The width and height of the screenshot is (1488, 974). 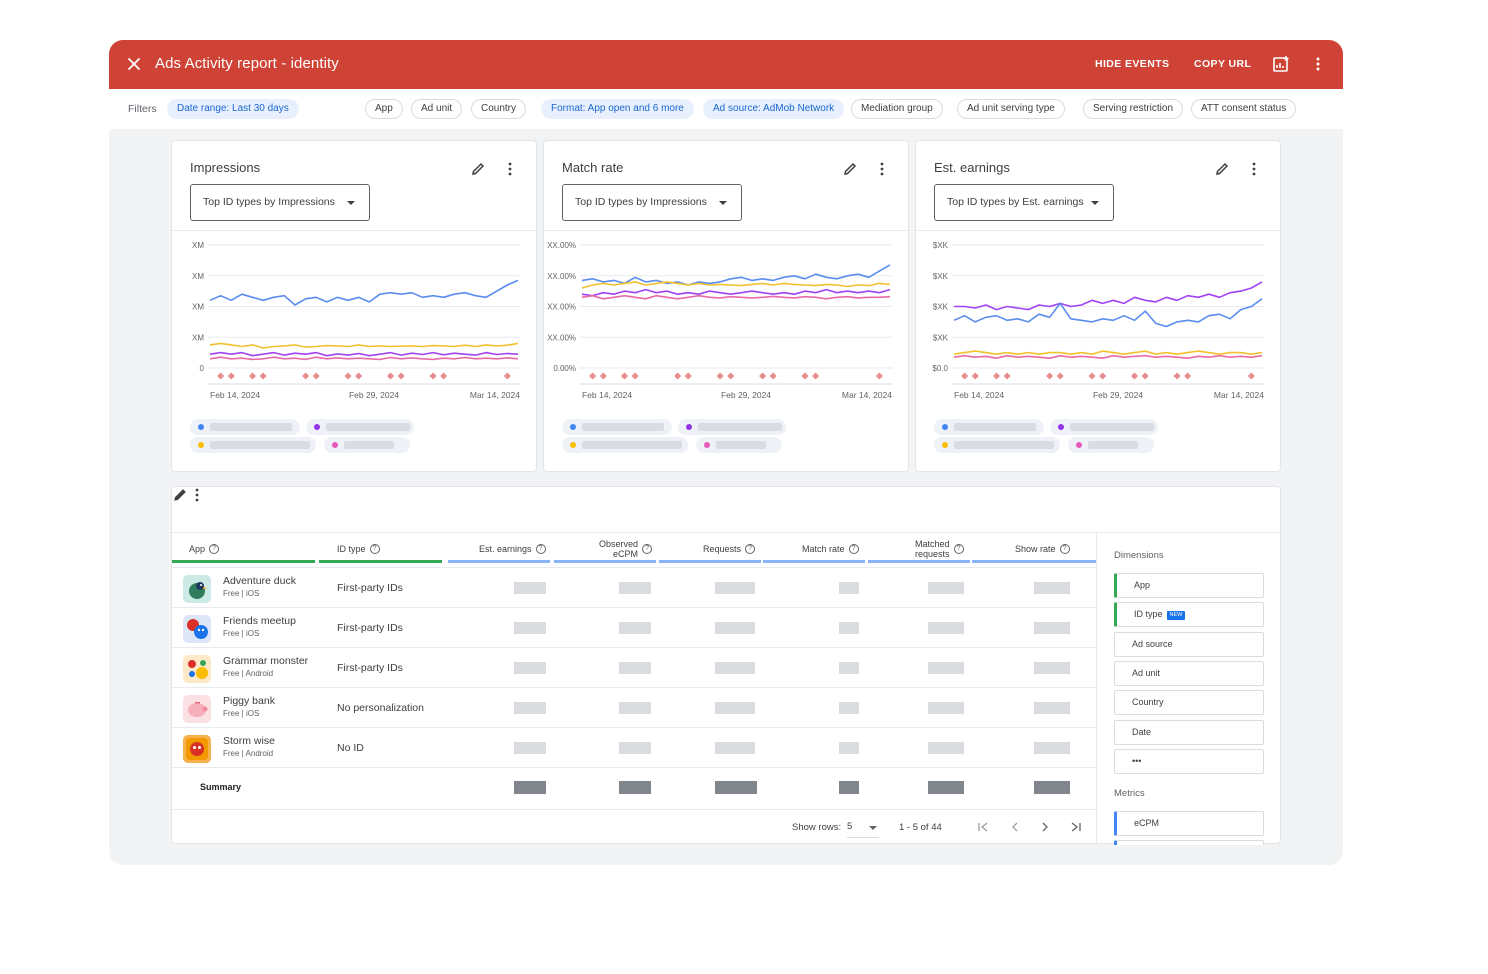 What do you see at coordinates (1189, 585) in the screenshot?
I see `dimension-item: App` at bounding box center [1189, 585].